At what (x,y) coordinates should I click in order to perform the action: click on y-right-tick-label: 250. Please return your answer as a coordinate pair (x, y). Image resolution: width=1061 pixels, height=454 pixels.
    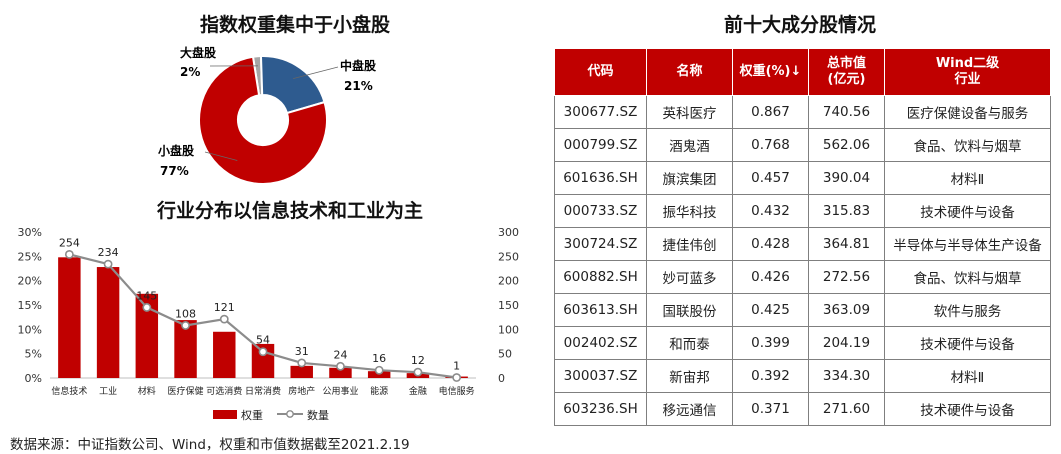
    Looking at the image, I should click on (508, 256).